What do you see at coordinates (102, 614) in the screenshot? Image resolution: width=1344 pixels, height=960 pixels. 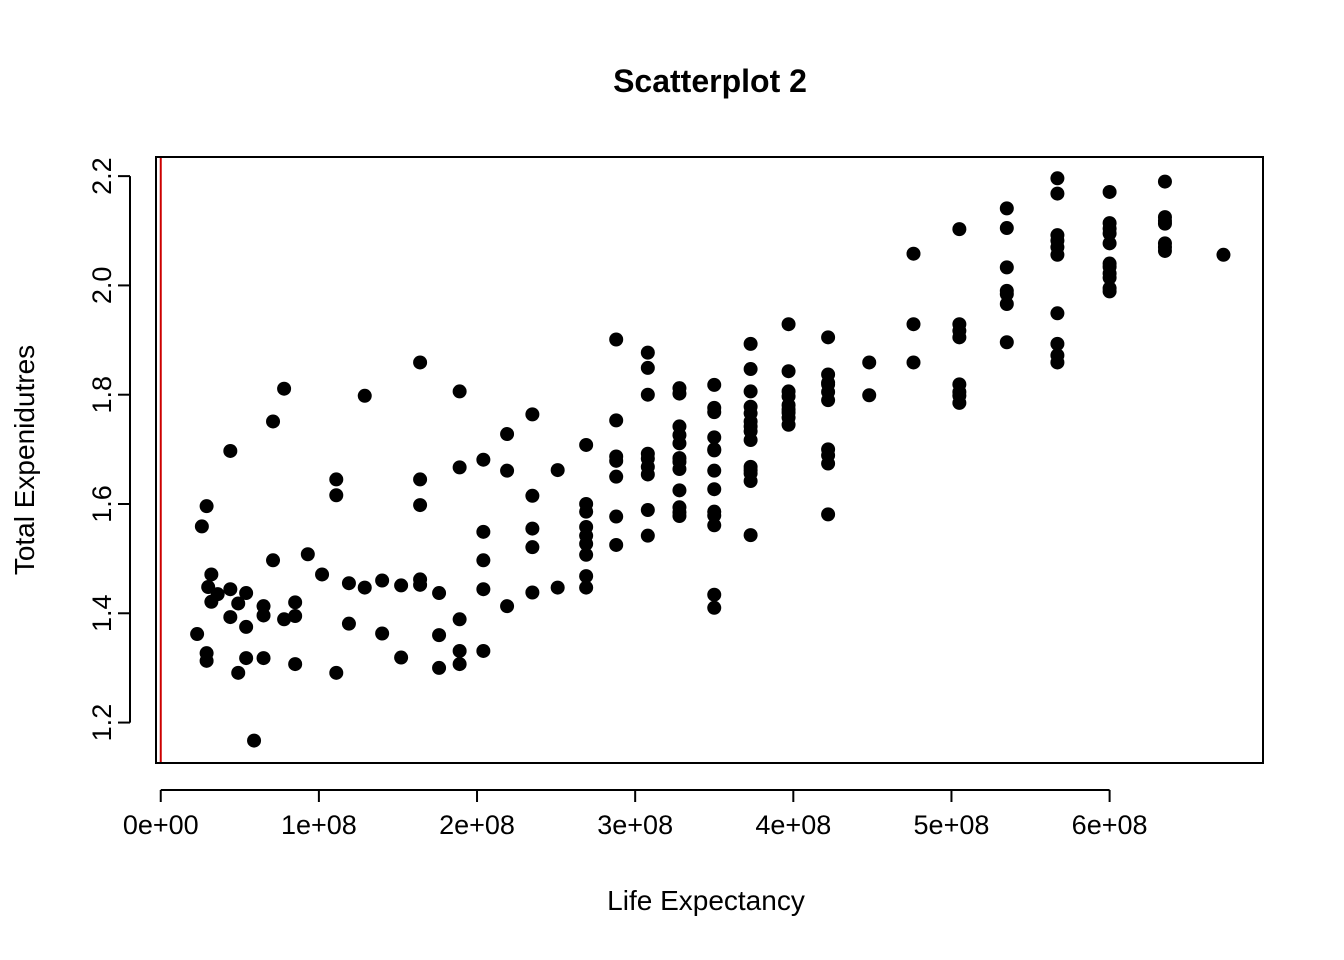 I see `y-tick-label: 1.4` at bounding box center [102, 614].